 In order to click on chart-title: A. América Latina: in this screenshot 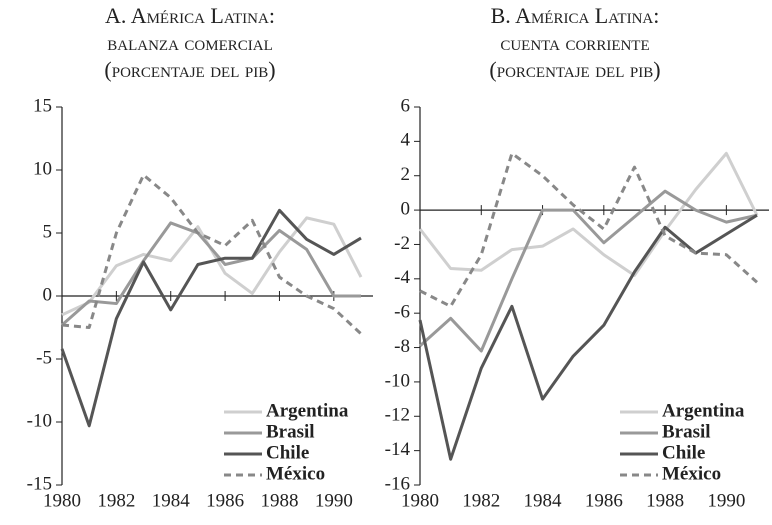, I will do `click(190, 15)`.